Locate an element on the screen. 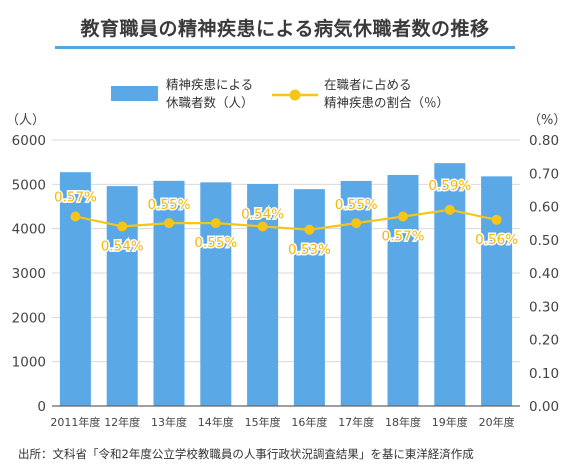 The image size is (570, 470). bar-value-label: 5045 is located at coordinates (215, 169).